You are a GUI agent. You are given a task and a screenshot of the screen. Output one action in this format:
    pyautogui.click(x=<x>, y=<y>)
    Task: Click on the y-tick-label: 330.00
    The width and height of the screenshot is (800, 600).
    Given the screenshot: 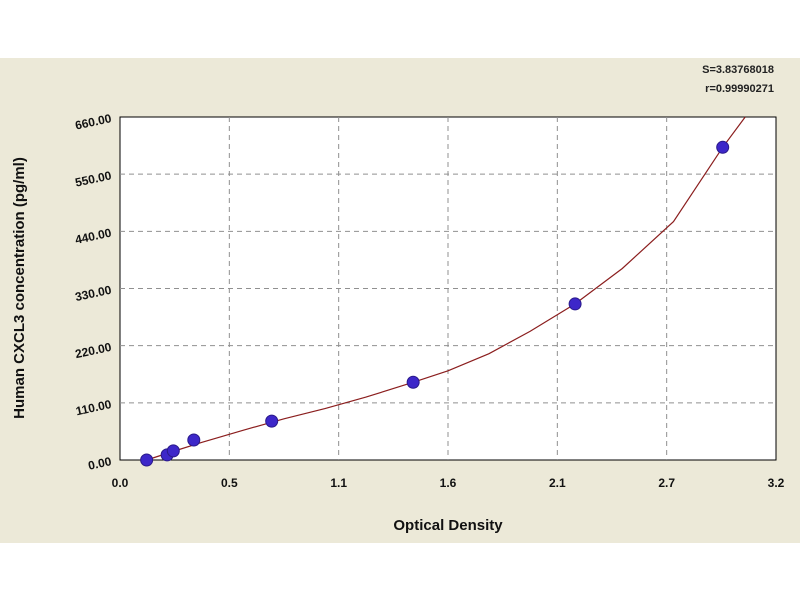 What is the action you would take?
    pyautogui.click(x=93, y=293)
    